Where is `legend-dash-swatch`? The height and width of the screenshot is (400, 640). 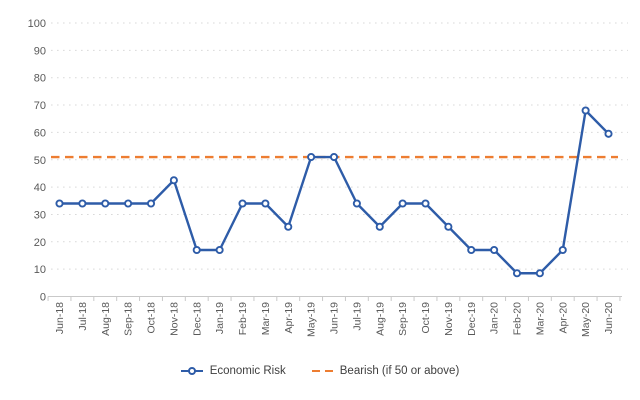 legend-dash-swatch is located at coordinates (322, 371).